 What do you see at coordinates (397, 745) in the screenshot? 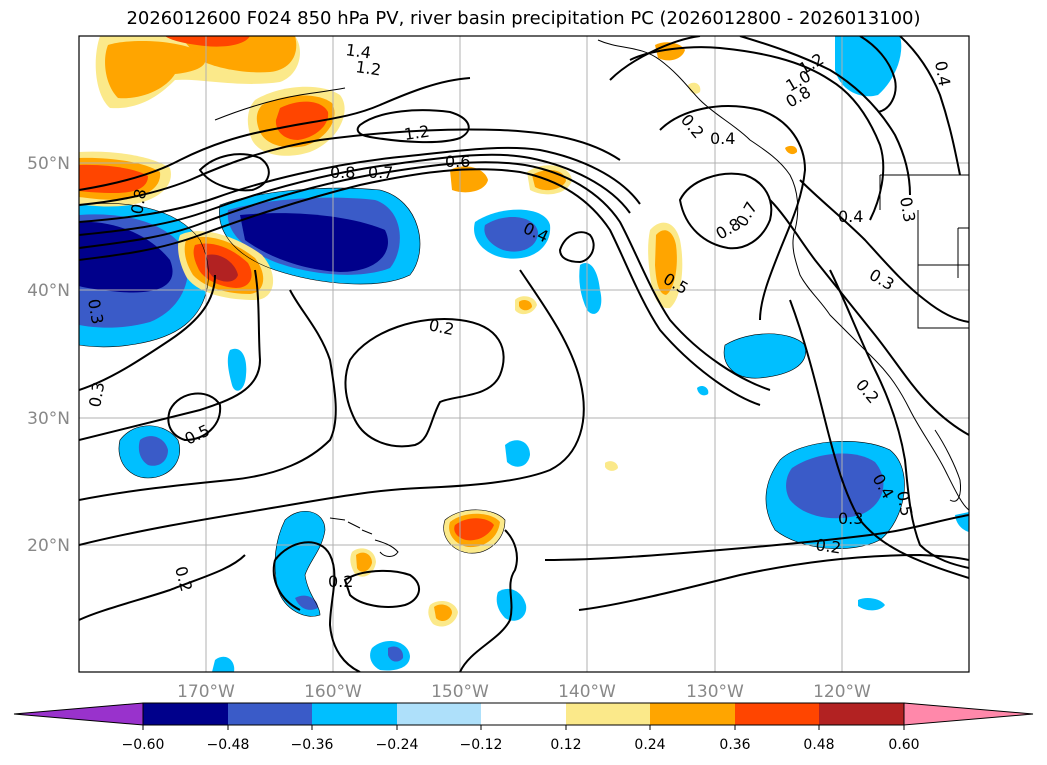
I see `colorbar-tick: −0.24` at bounding box center [397, 745].